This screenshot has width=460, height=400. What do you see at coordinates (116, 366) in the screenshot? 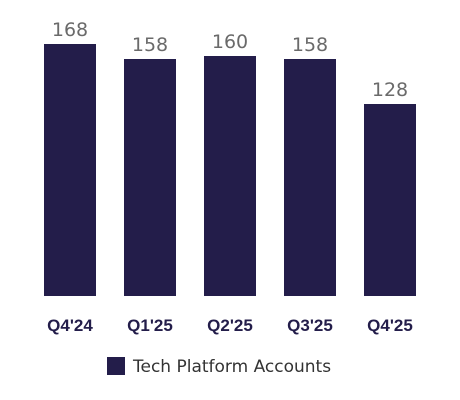
I see `legend-swatch` at bounding box center [116, 366].